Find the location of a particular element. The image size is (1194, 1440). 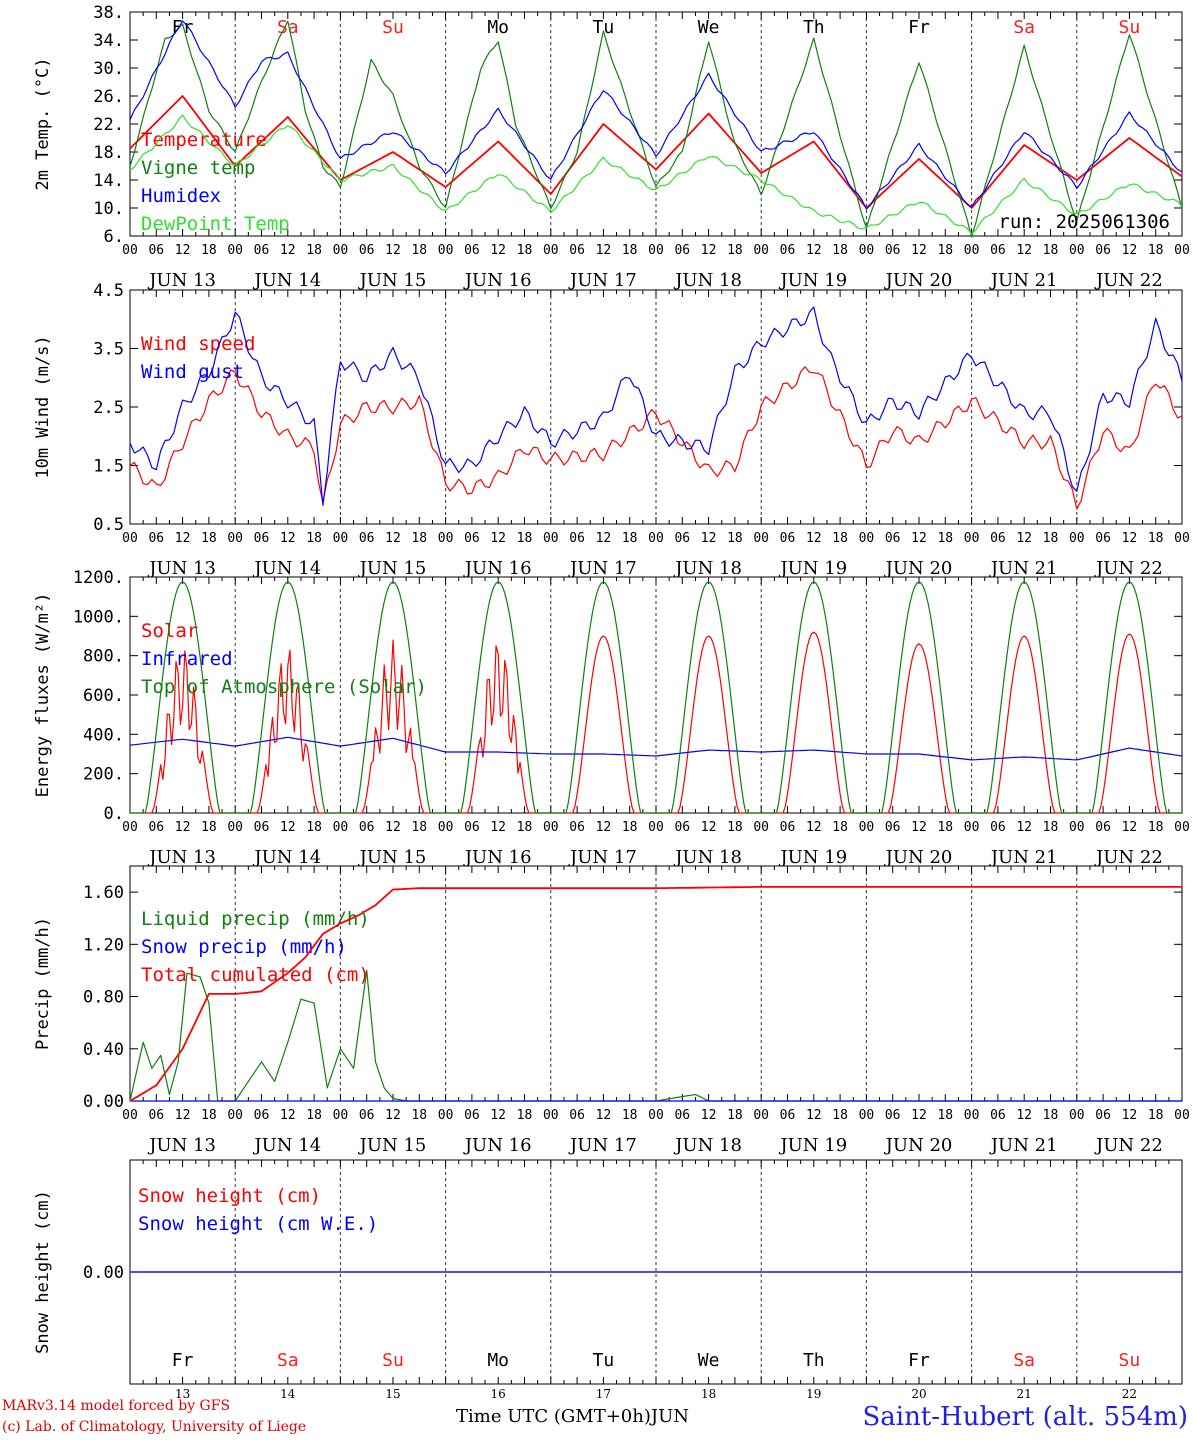

date-label: JUN 13 is located at coordinates (181, 568).